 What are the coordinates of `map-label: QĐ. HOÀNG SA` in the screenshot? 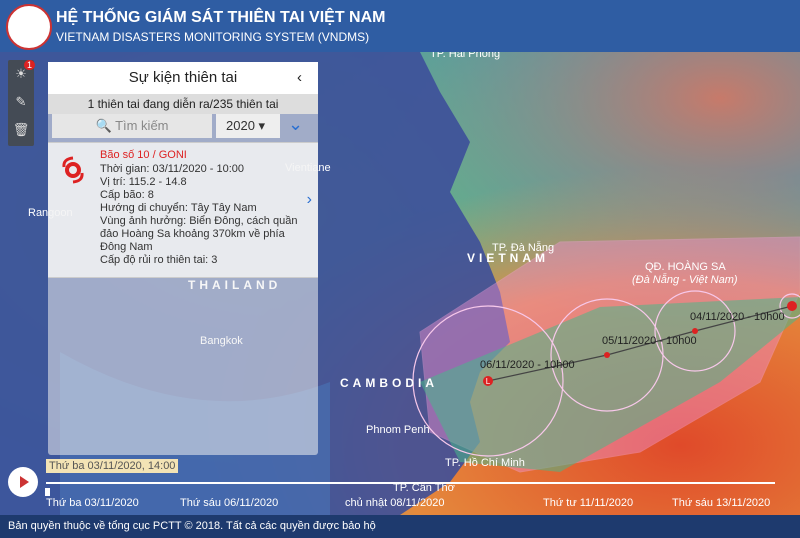 It's located at (685, 266).